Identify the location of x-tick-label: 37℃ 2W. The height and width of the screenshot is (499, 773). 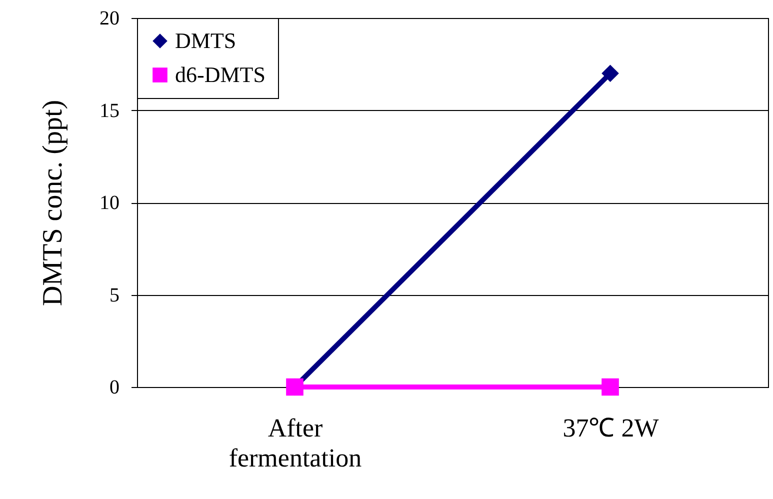
(611, 428).